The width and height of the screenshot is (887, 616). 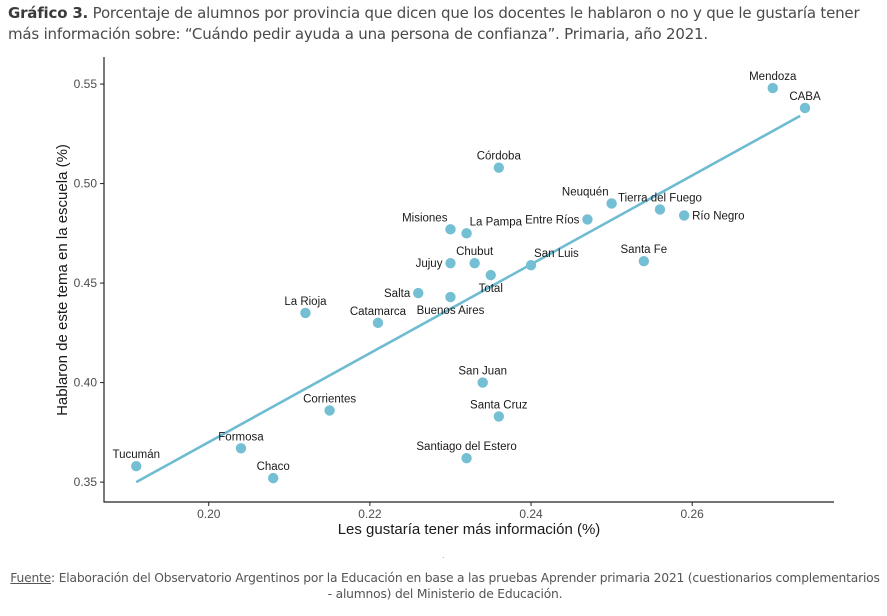 I want to click on y-tick-label: 0.50, so click(x=86, y=184).